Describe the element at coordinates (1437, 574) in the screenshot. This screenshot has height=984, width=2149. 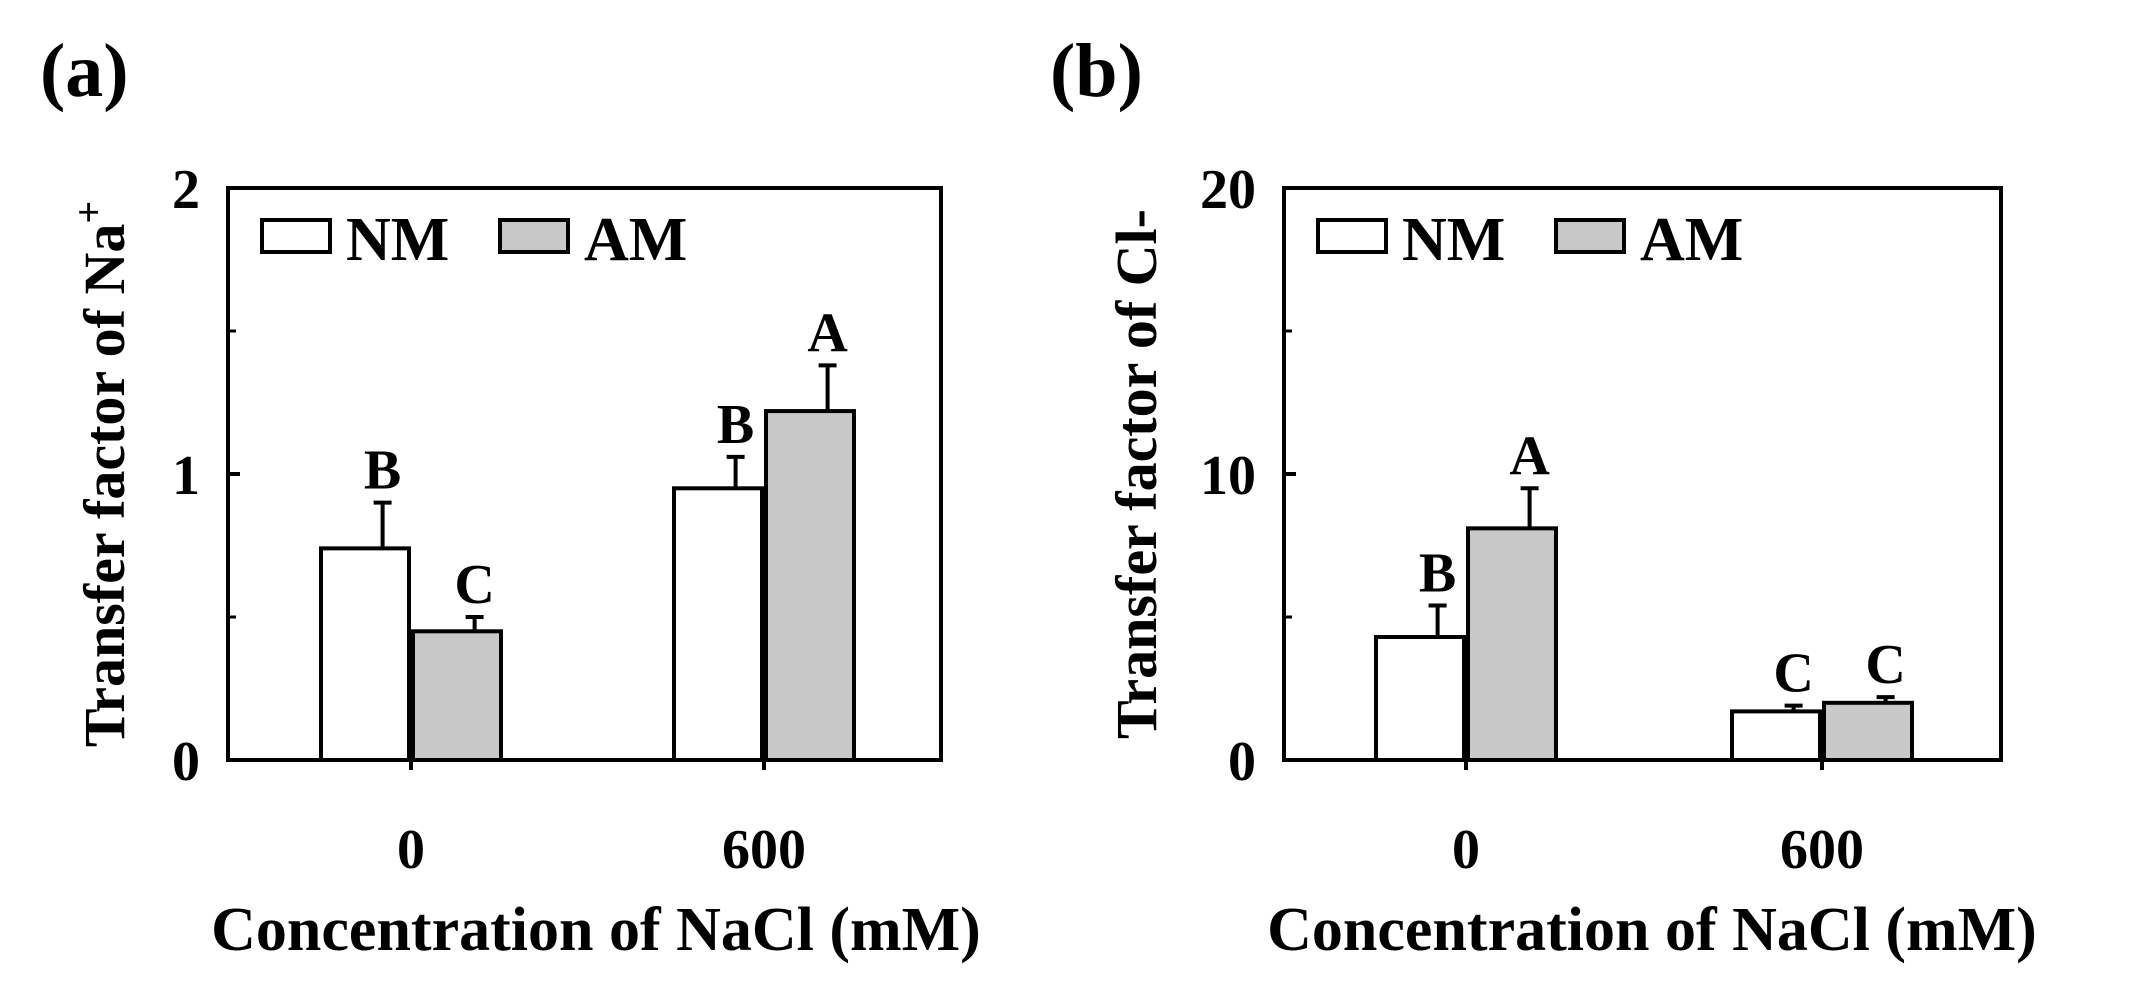
I see `panel-b-letter-nm-0: B` at that location.